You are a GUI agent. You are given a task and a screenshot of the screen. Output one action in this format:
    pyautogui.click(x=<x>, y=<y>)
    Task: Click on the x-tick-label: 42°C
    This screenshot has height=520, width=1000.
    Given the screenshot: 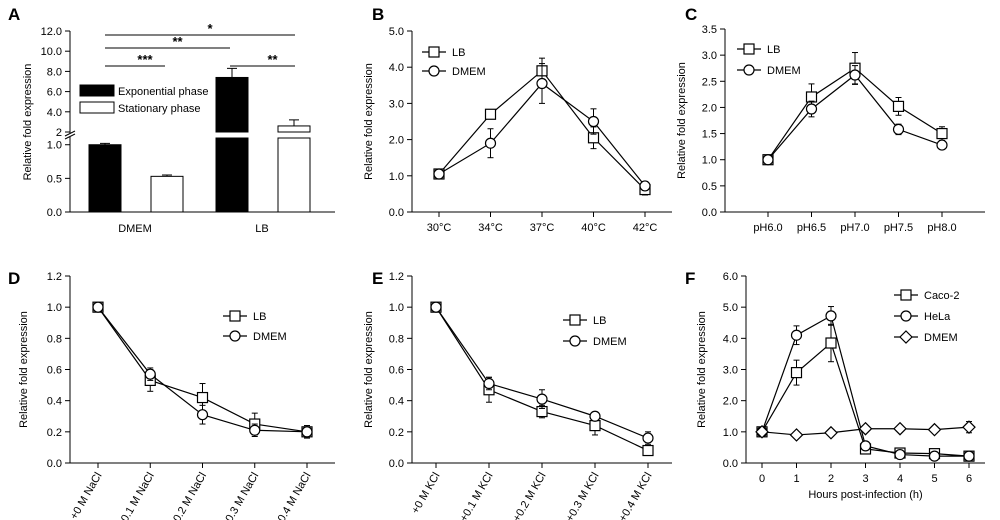 What is the action you would take?
    pyautogui.click(x=645, y=228)
    